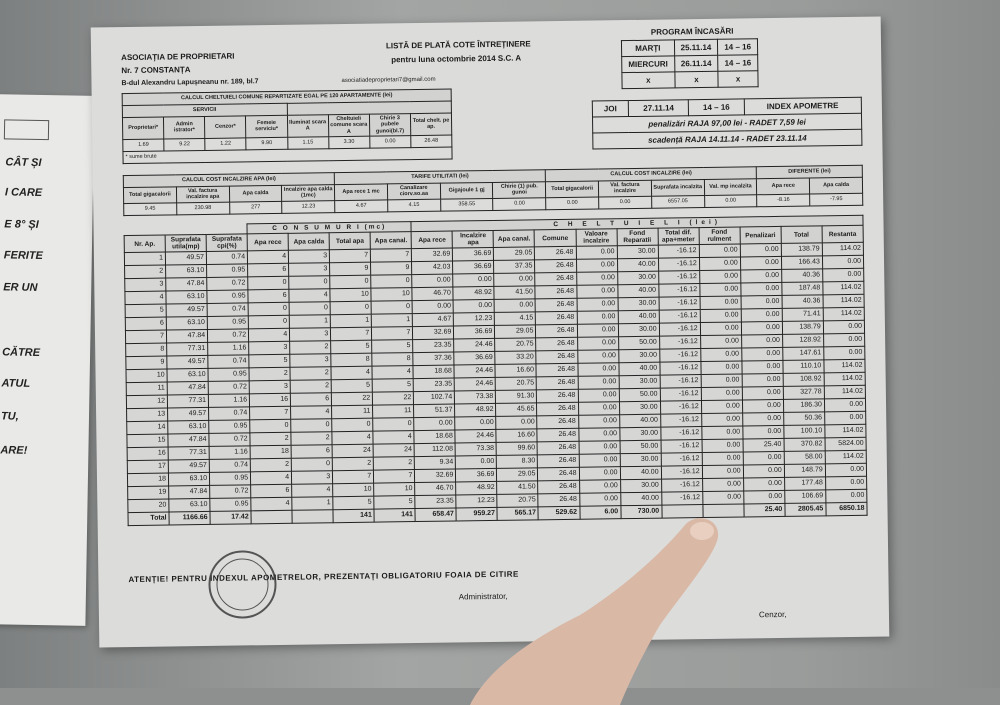  I want to click on cell: 50.36, so click(804, 419).